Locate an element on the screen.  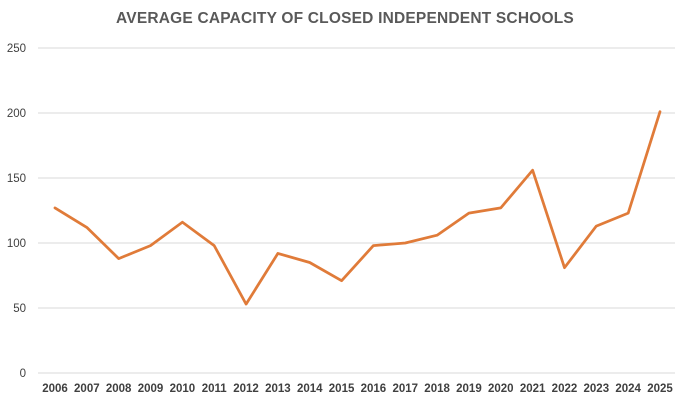
x-tick-label: 2010 is located at coordinates (183, 389).